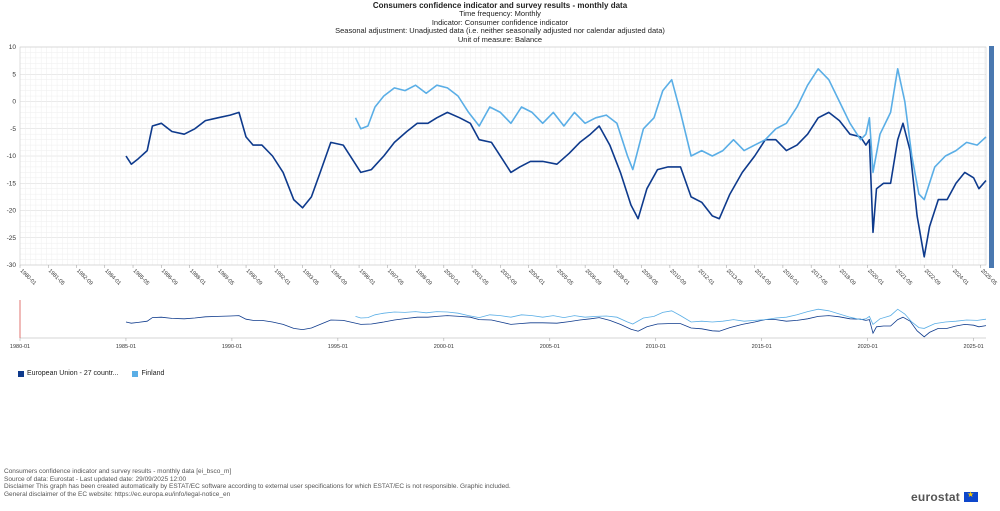 The image size is (1000, 511). What do you see at coordinates (991, 157) in the screenshot?
I see `vertical-scrollbar` at bounding box center [991, 157].